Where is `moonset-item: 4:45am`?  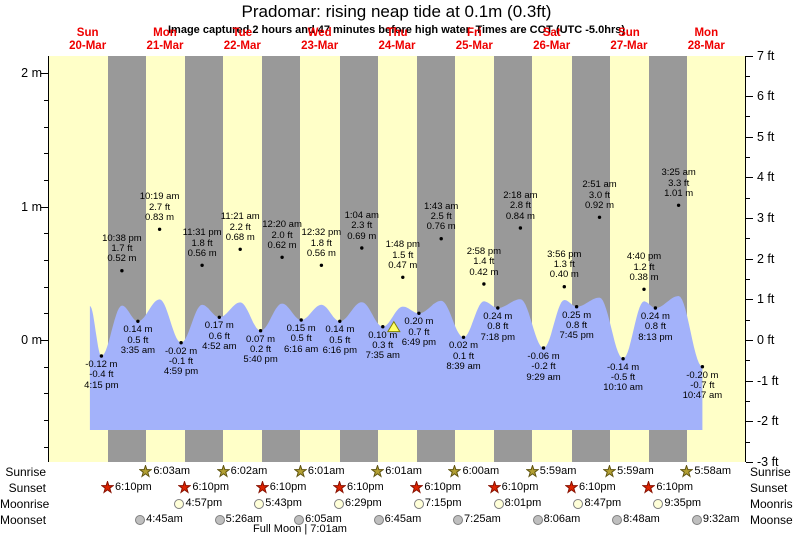
moonset-item: 4:45am is located at coordinates (159, 519).